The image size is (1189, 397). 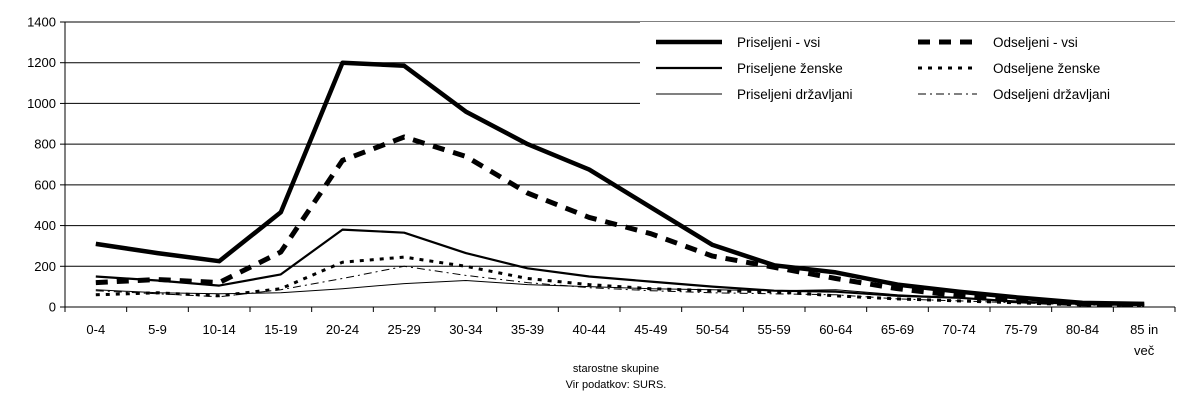 I want to click on x-tick-label-line: 80-84, so click(x=1082, y=329).